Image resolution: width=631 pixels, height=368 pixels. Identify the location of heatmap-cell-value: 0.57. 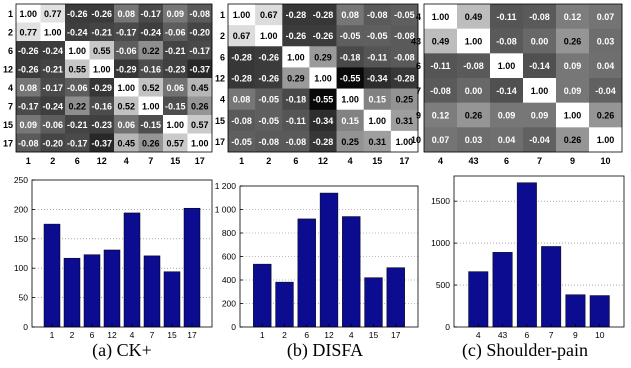
(200, 125).